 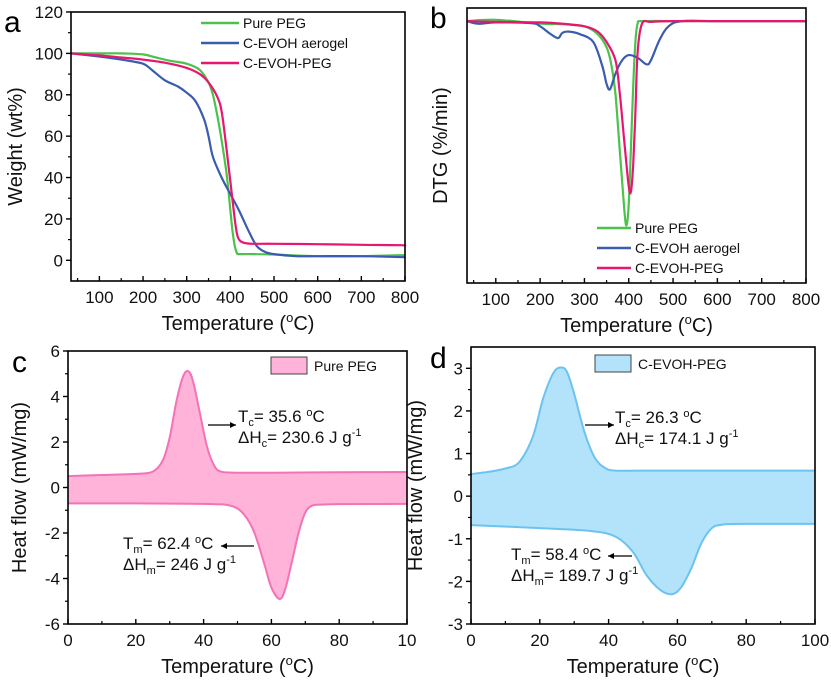 I want to click on annotation-tm: Tm= 62.4 oC, so click(x=168, y=545).